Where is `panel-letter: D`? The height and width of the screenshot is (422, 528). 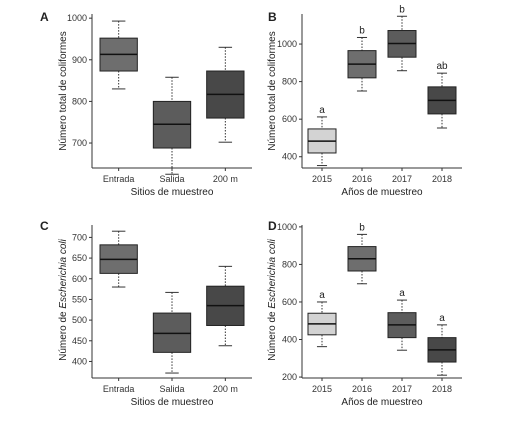 panel-letter: D is located at coordinates (272, 226).